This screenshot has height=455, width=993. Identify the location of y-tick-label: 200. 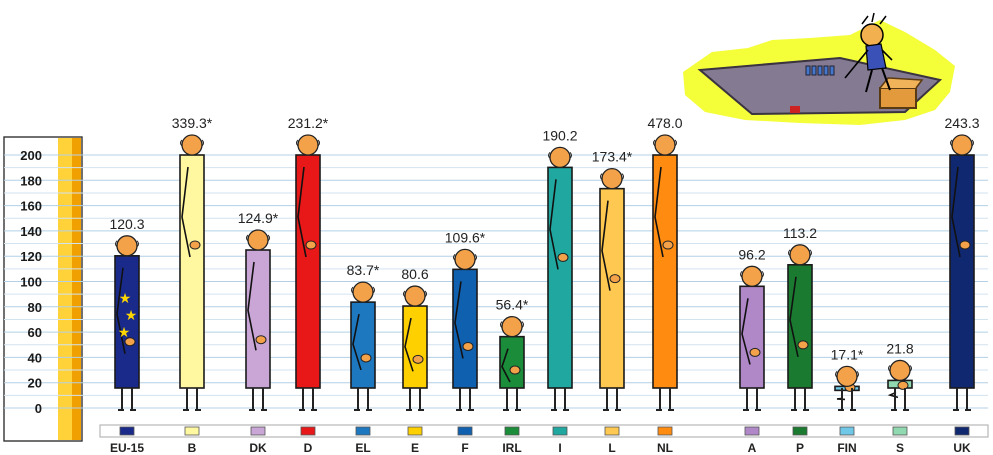
(31, 155).